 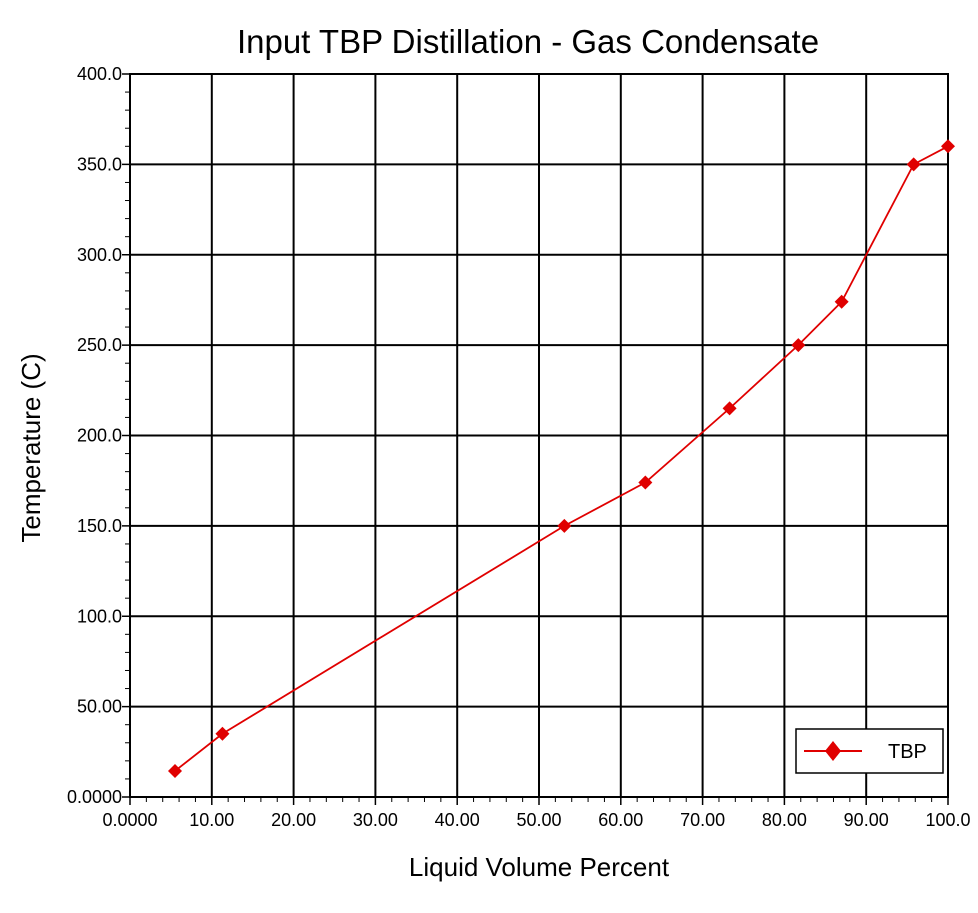 I want to click on x-tick-label: 50.00, so click(x=538, y=820).